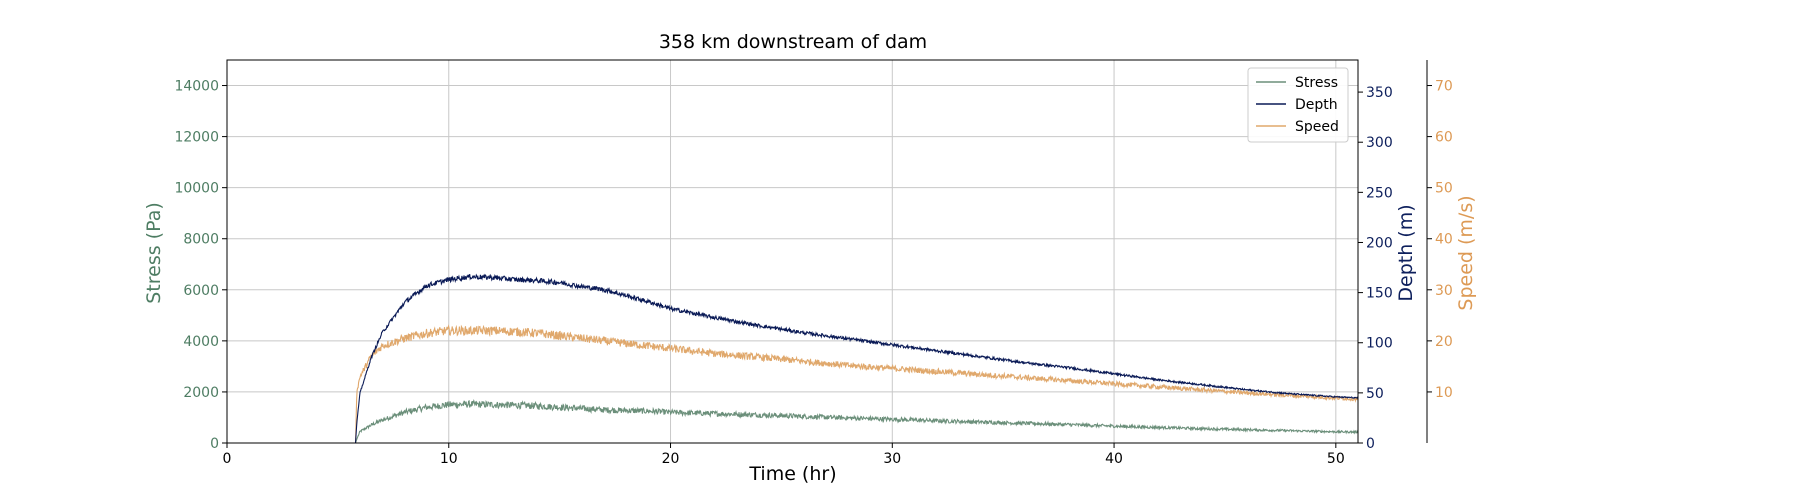  I want to click on stress-tick-label: 2000, so click(201, 393).